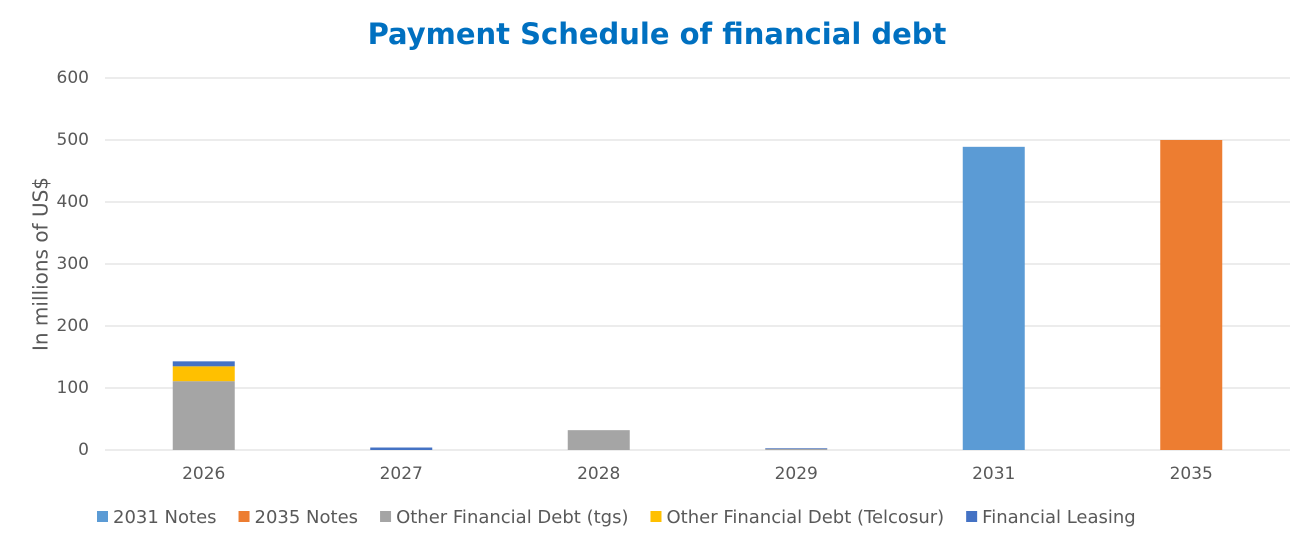 Image resolution: width=1315 pixels, height=548 pixels. Describe the element at coordinates (73, 264) in the screenshot. I see `y-tick-label: 300` at that location.